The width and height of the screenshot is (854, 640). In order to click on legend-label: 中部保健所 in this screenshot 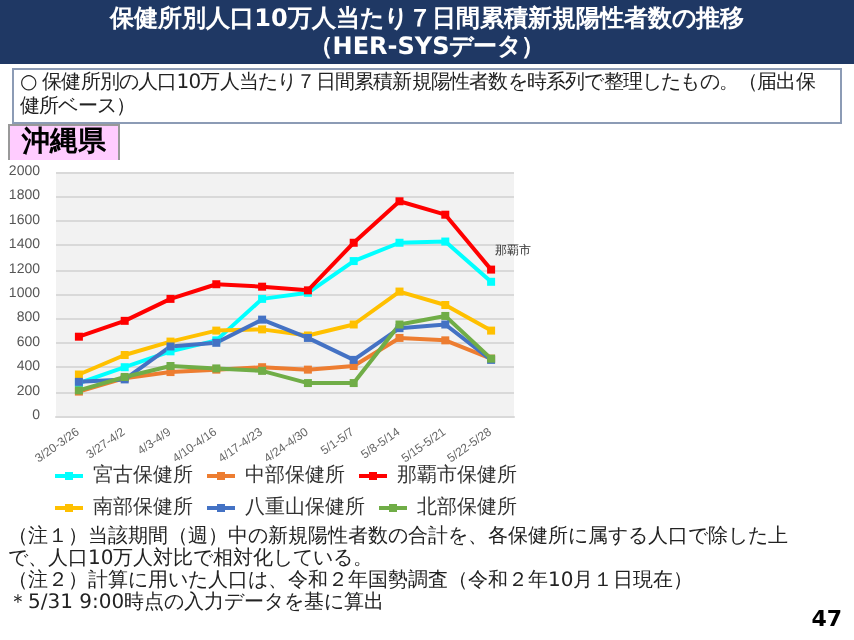, I will do `click(295, 475)`.